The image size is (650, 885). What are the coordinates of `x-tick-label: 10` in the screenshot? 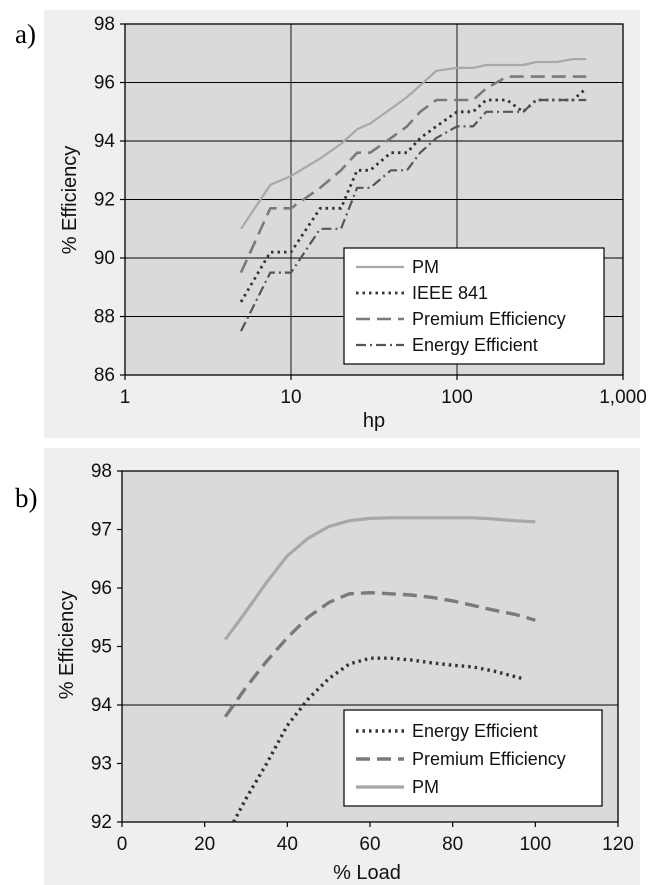 It's located at (290, 397).